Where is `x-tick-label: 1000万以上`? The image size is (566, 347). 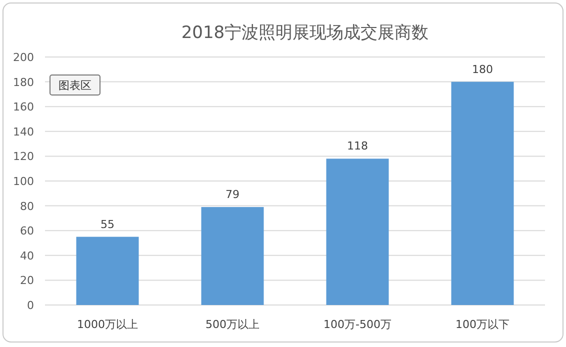 x-tick-label: 1000万以上 is located at coordinates (107, 324).